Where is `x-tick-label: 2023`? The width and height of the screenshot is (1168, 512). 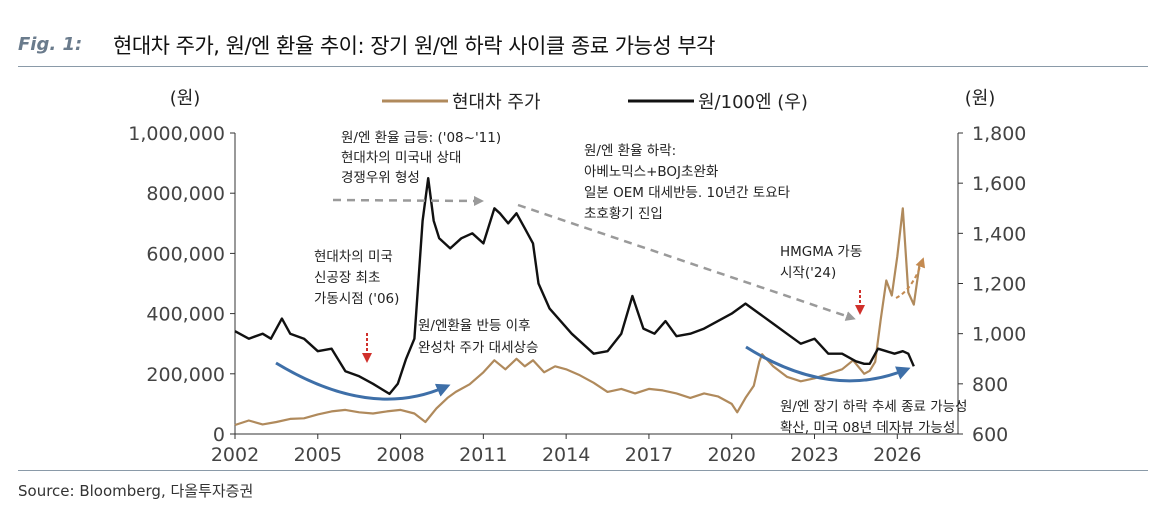
x-tick-label: 2023 is located at coordinates (814, 455).